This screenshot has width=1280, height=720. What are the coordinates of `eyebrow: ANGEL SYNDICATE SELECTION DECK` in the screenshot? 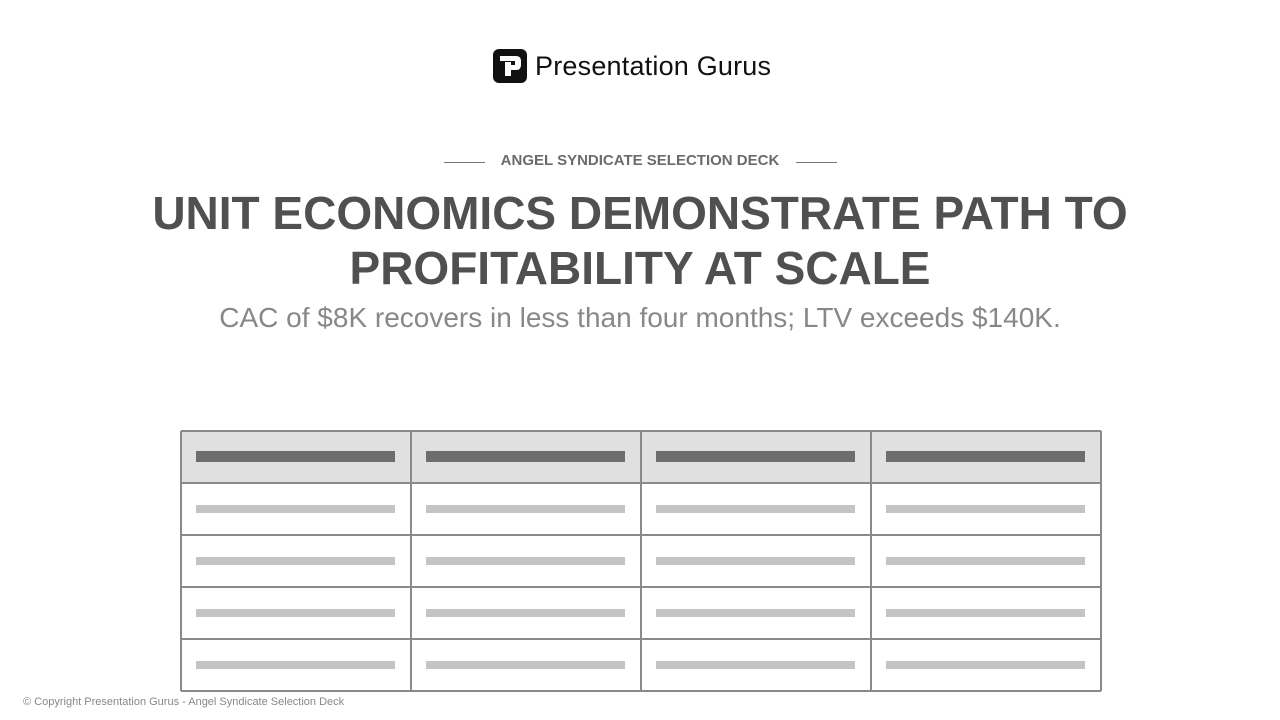 It's located at (640, 160).